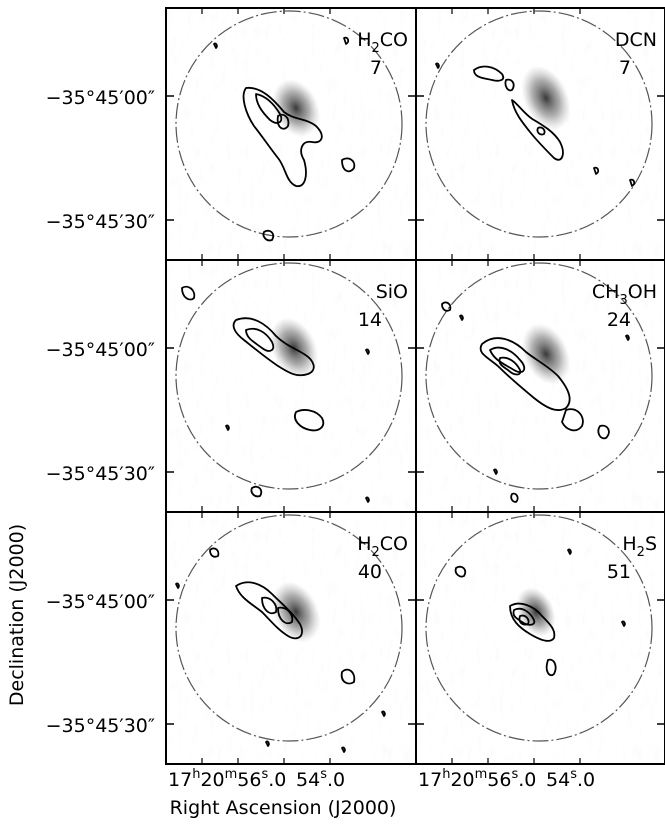  What do you see at coordinates (619, 320) in the screenshot?
I see `velocity-label: 24` at bounding box center [619, 320].